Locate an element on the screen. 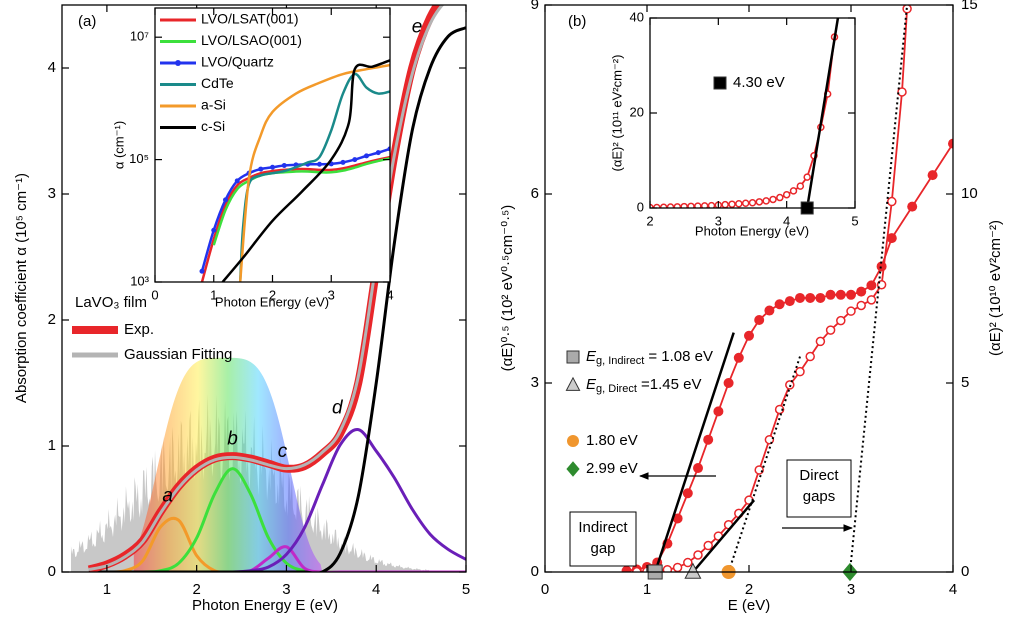 Image resolution: width=1014 pixels, height=636 pixels. peak-label: e is located at coordinates (417, 27).